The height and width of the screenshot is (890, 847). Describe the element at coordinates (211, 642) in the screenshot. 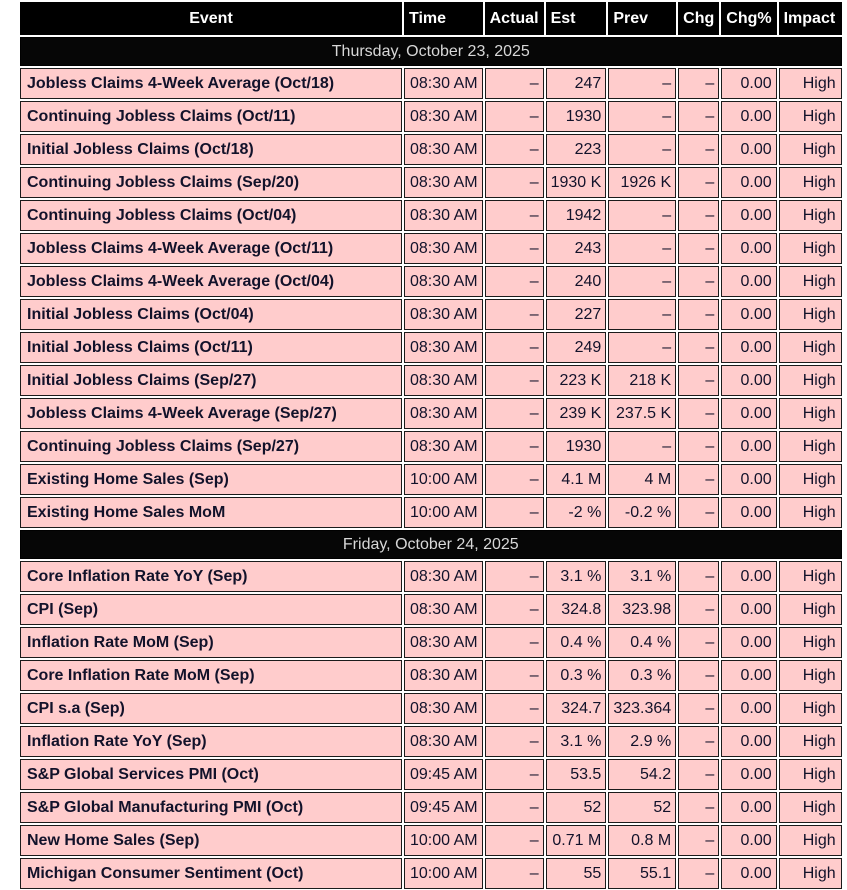

I see `cell-event: Inflation Rate MoM (Sep)` at that location.